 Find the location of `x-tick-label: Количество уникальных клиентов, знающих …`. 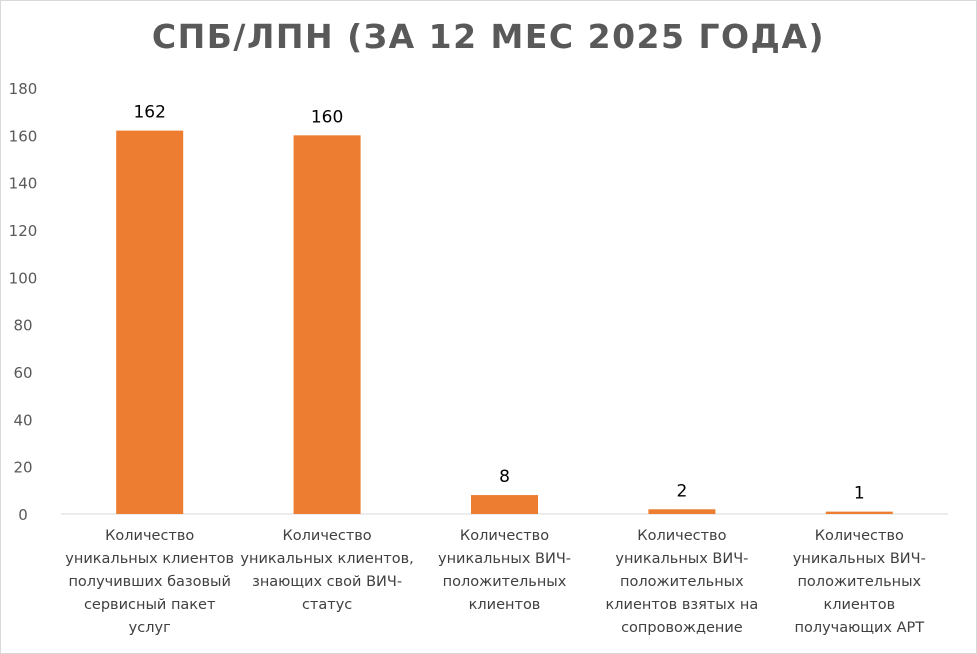

x-tick-label: Количество уникальных клиентов, знающих … is located at coordinates (327, 570).